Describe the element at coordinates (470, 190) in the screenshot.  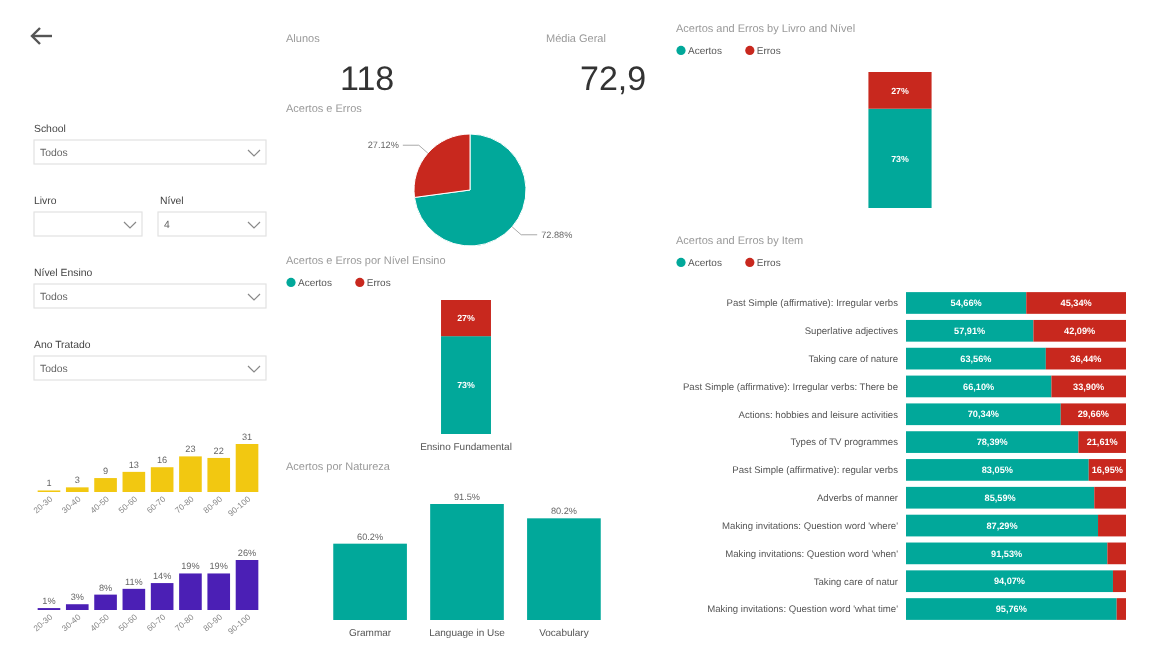
I see `pie-slice` at that location.